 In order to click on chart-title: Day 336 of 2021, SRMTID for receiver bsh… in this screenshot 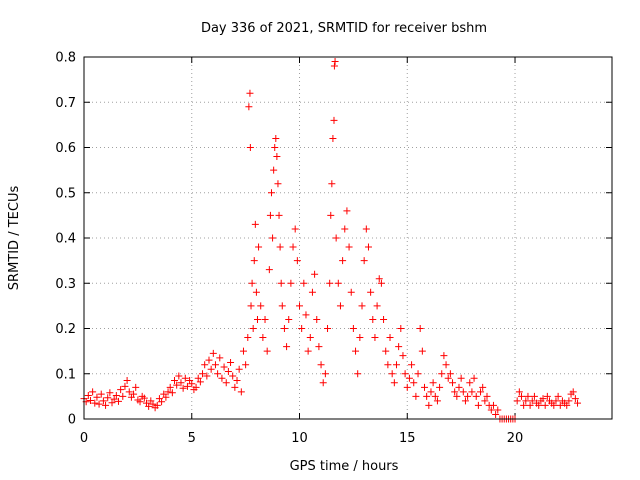, I will do `click(344, 28)`.